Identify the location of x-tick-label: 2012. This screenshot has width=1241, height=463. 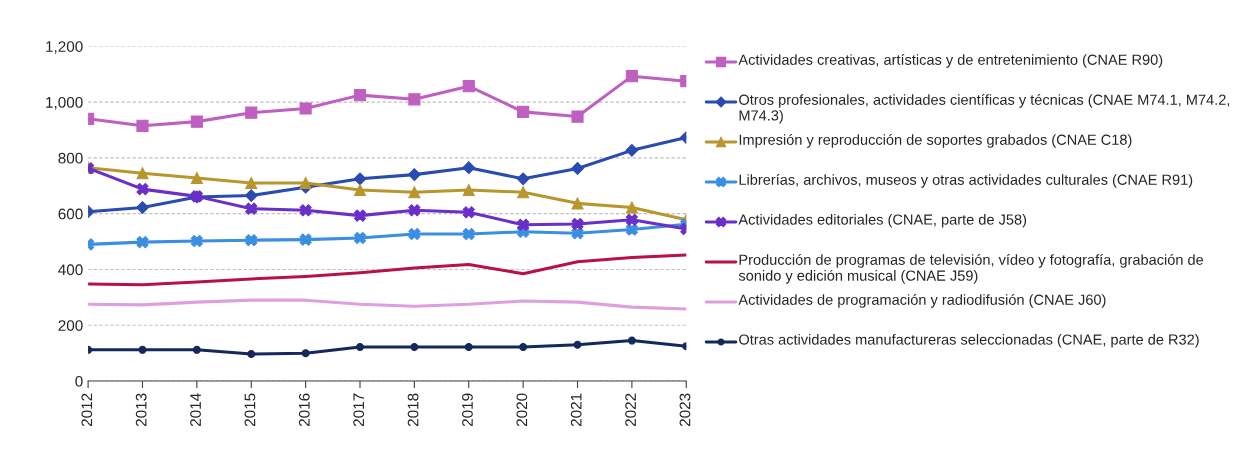
(87, 410).